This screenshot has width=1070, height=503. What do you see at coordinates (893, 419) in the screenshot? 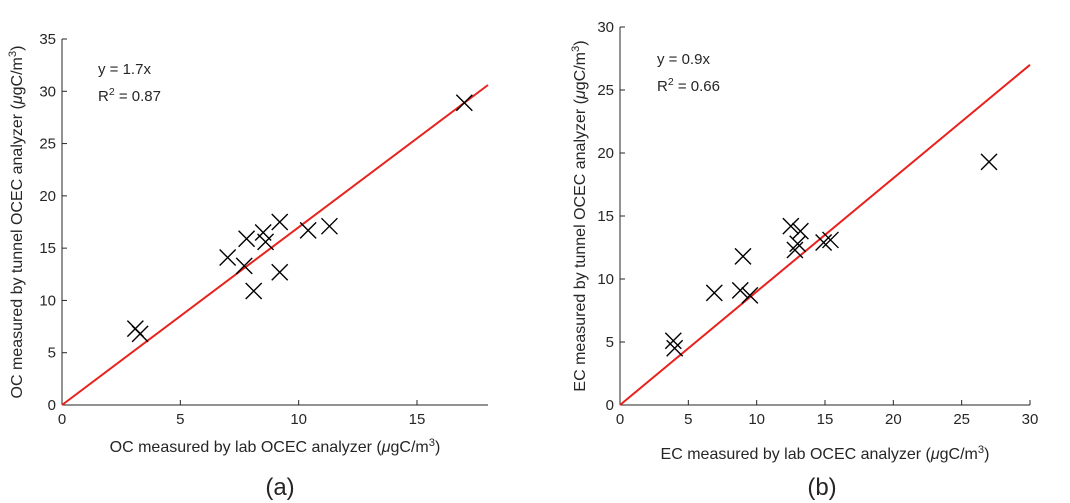
I see `x-tick-label: 20` at bounding box center [893, 419].